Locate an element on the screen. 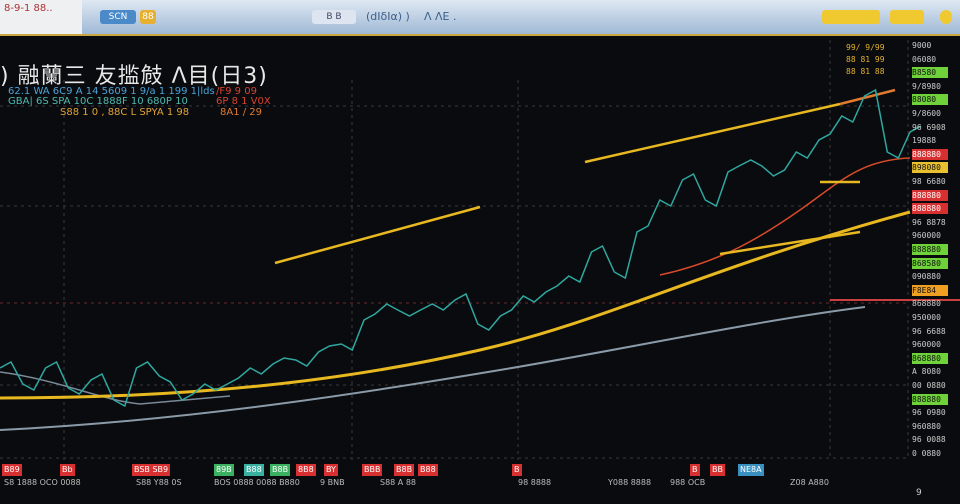 This screenshot has width=960, height=504. time-axis-label: Z08 A880 is located at coordinates (809, 482).